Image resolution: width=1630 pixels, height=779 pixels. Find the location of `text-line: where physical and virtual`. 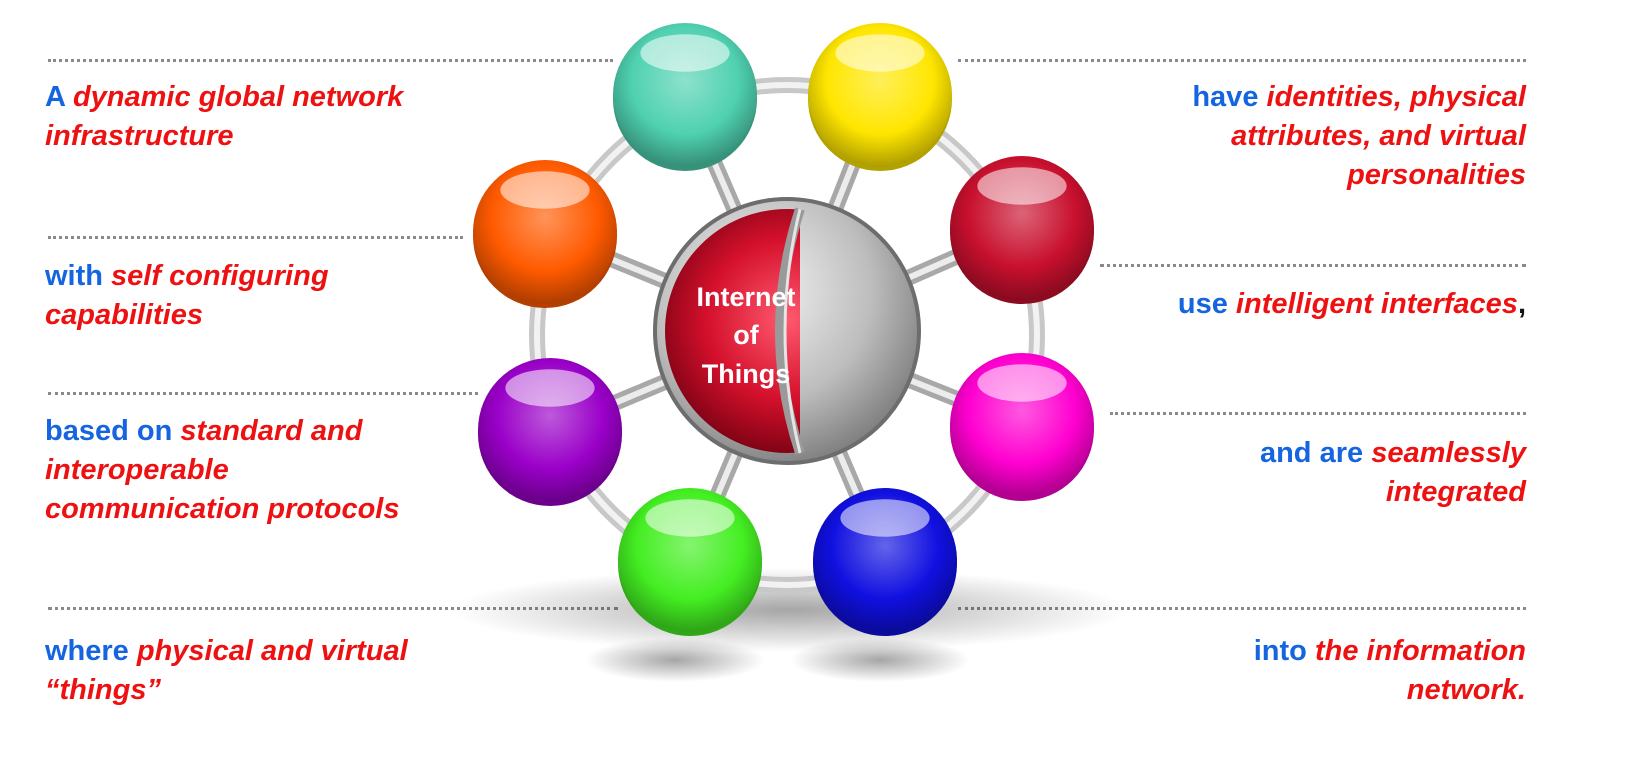

text-line: where physical and virtual is located at coordinates (226, 651).